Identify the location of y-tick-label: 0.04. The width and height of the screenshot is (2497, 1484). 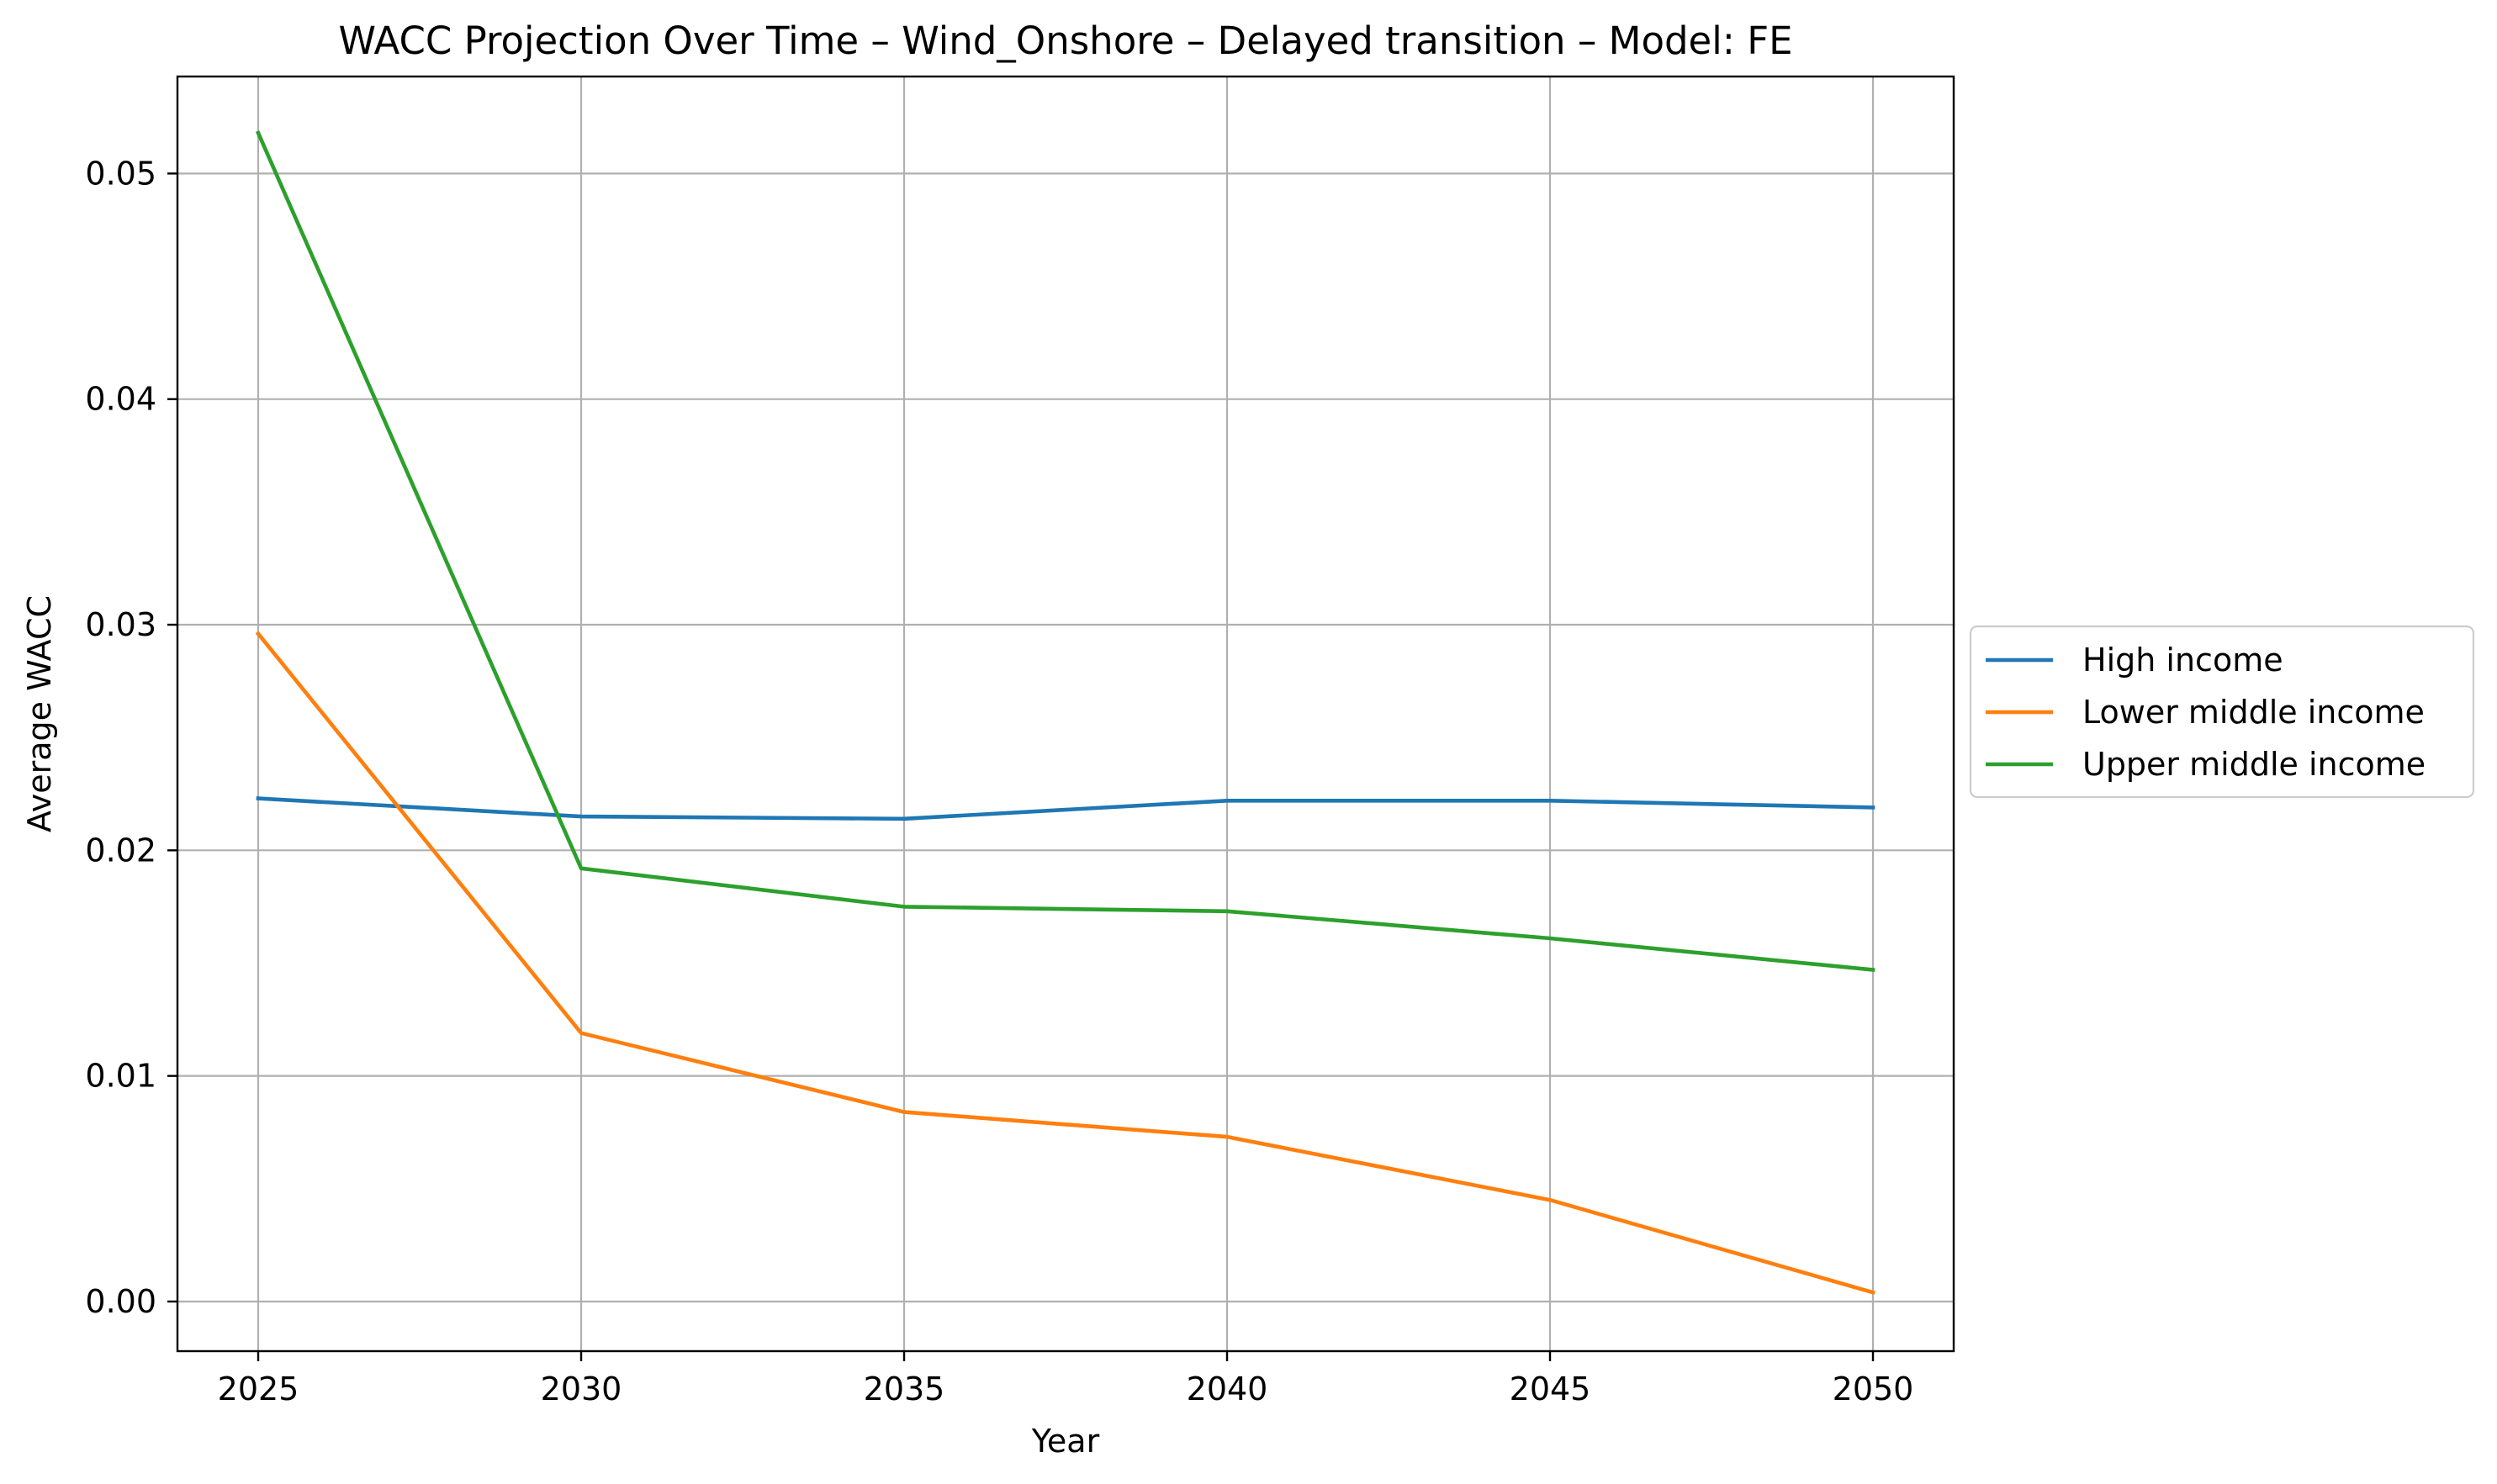
(120, 399).